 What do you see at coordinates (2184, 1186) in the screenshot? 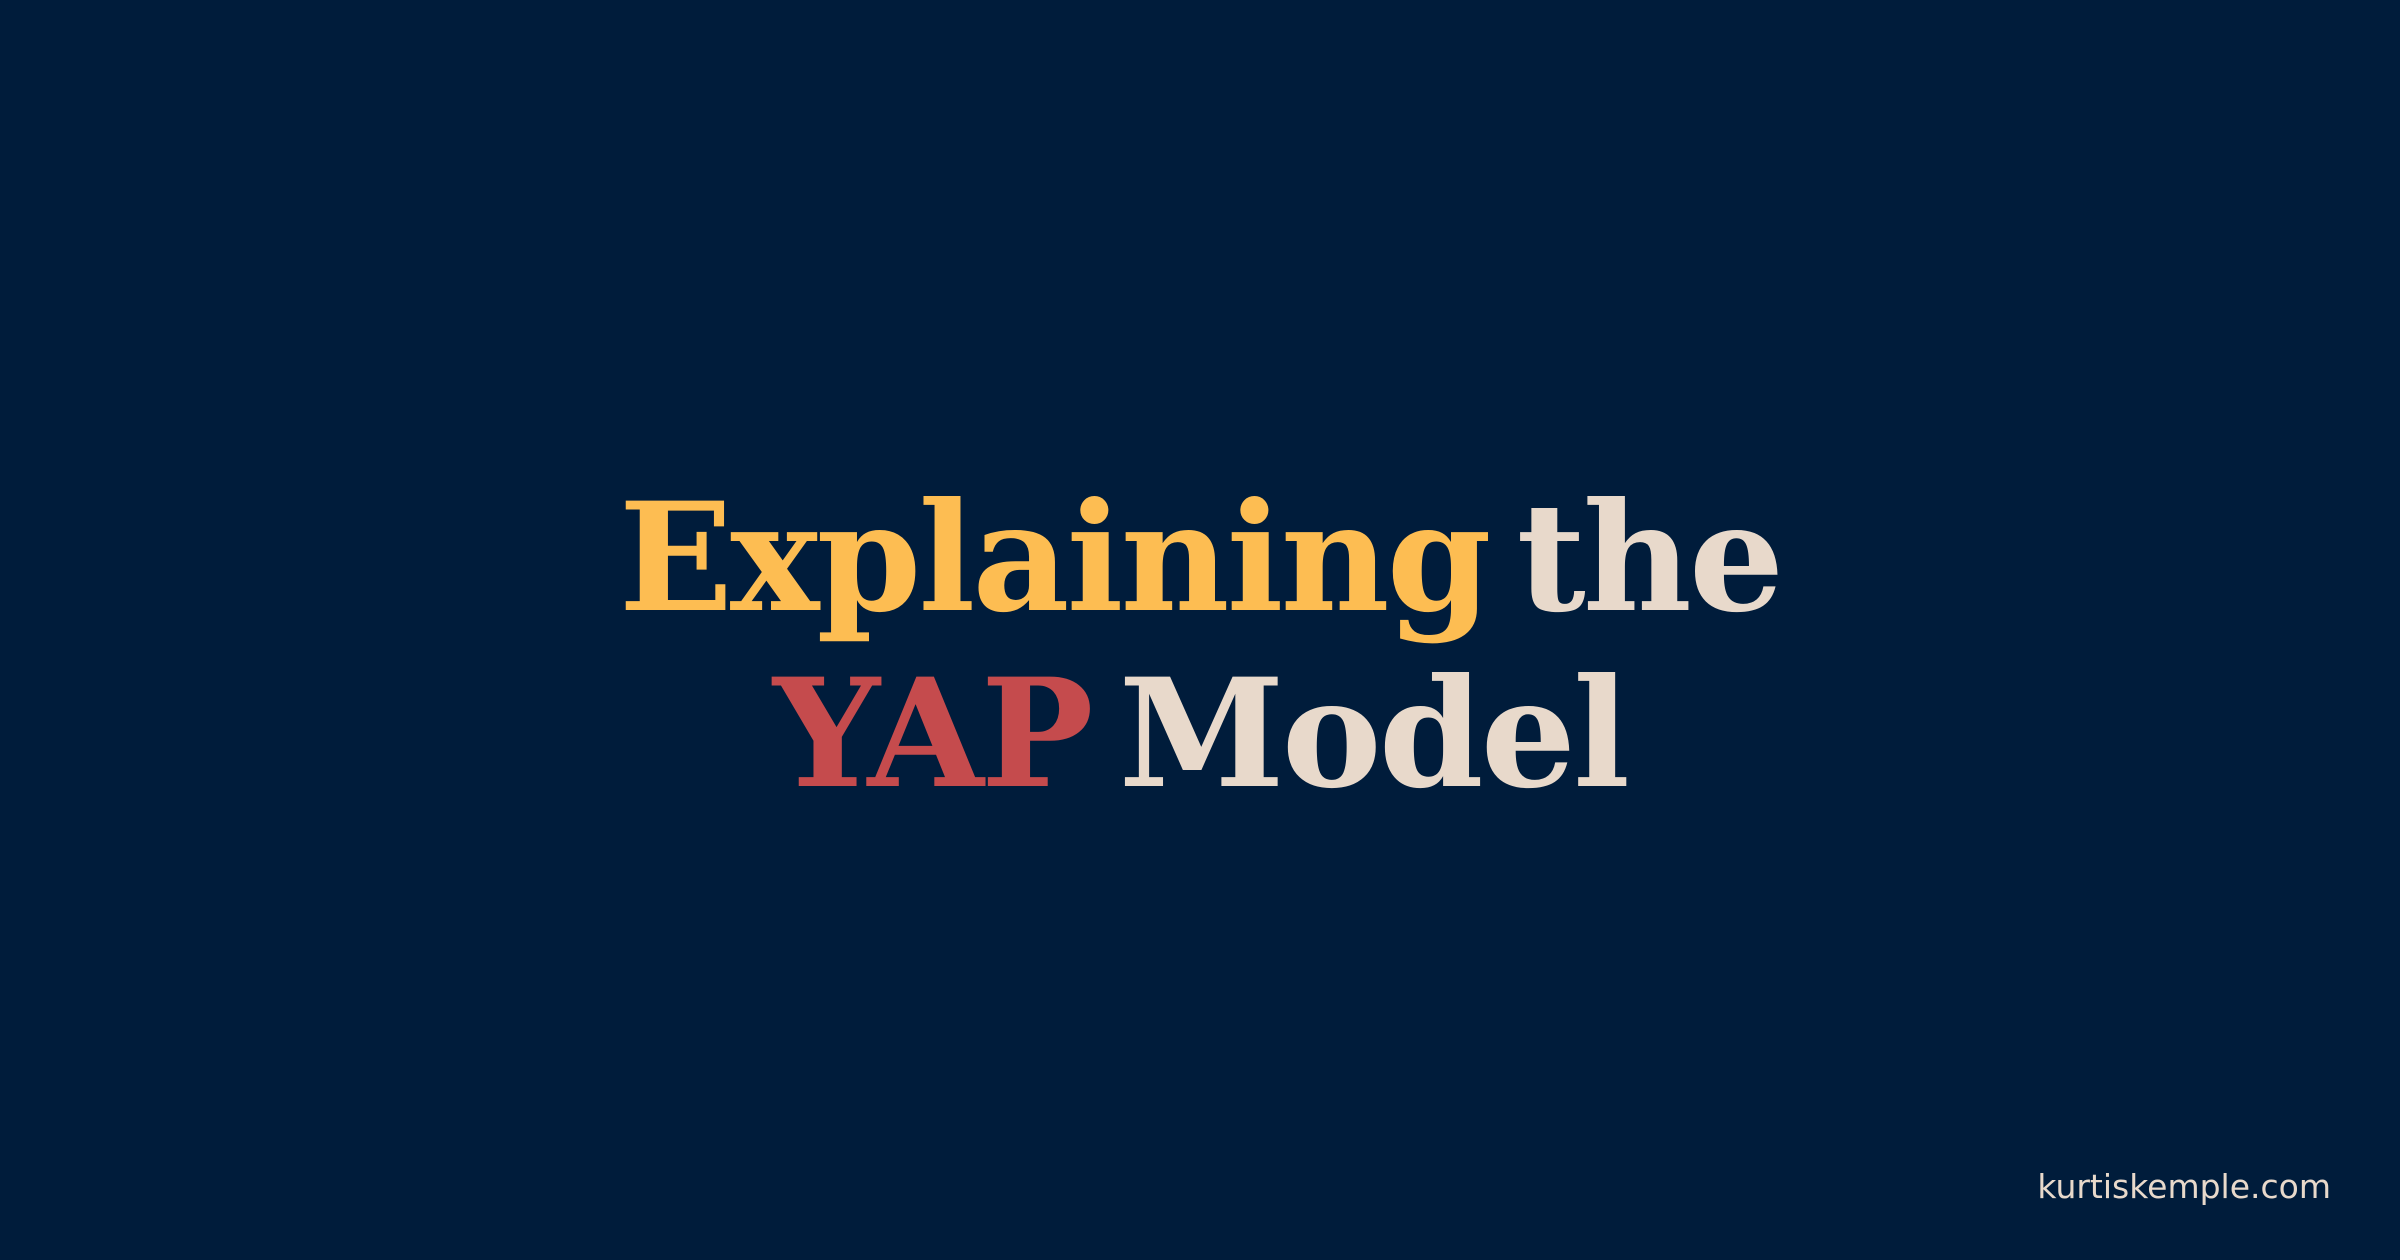
I see `site-url: kurtiskemple.com` at bounding box center [2184, 1186].